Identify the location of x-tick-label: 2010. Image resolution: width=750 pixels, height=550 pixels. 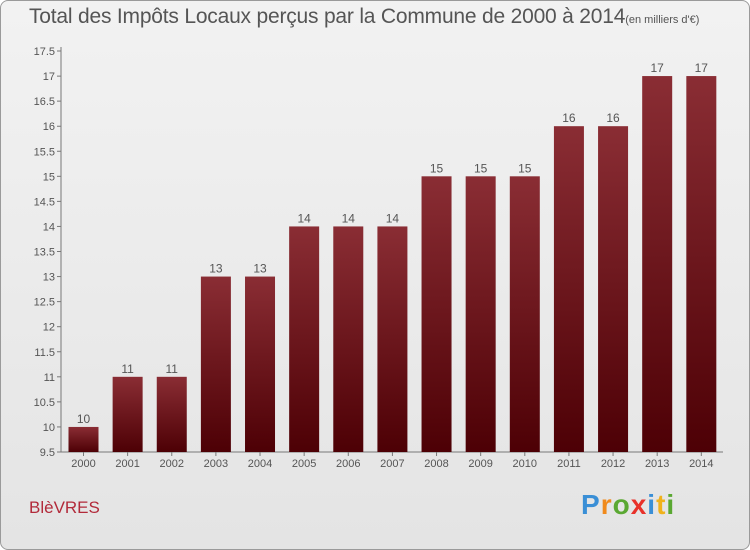
(525, 464).